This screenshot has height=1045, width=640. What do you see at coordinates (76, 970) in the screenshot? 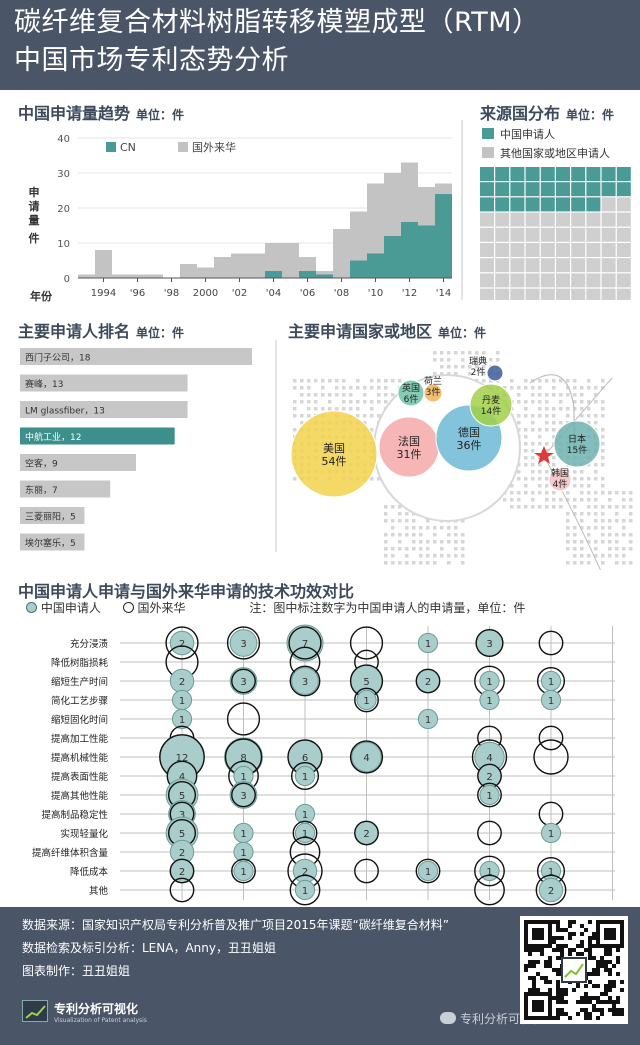
I see `footer-maker: 图表制作：丑丑姐姐` at bounding box center [76, 970].